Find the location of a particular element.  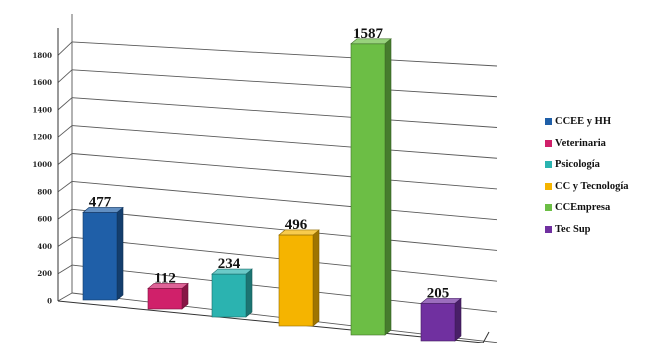

y-tick-label: 600 is located at coordinates (44, 219).